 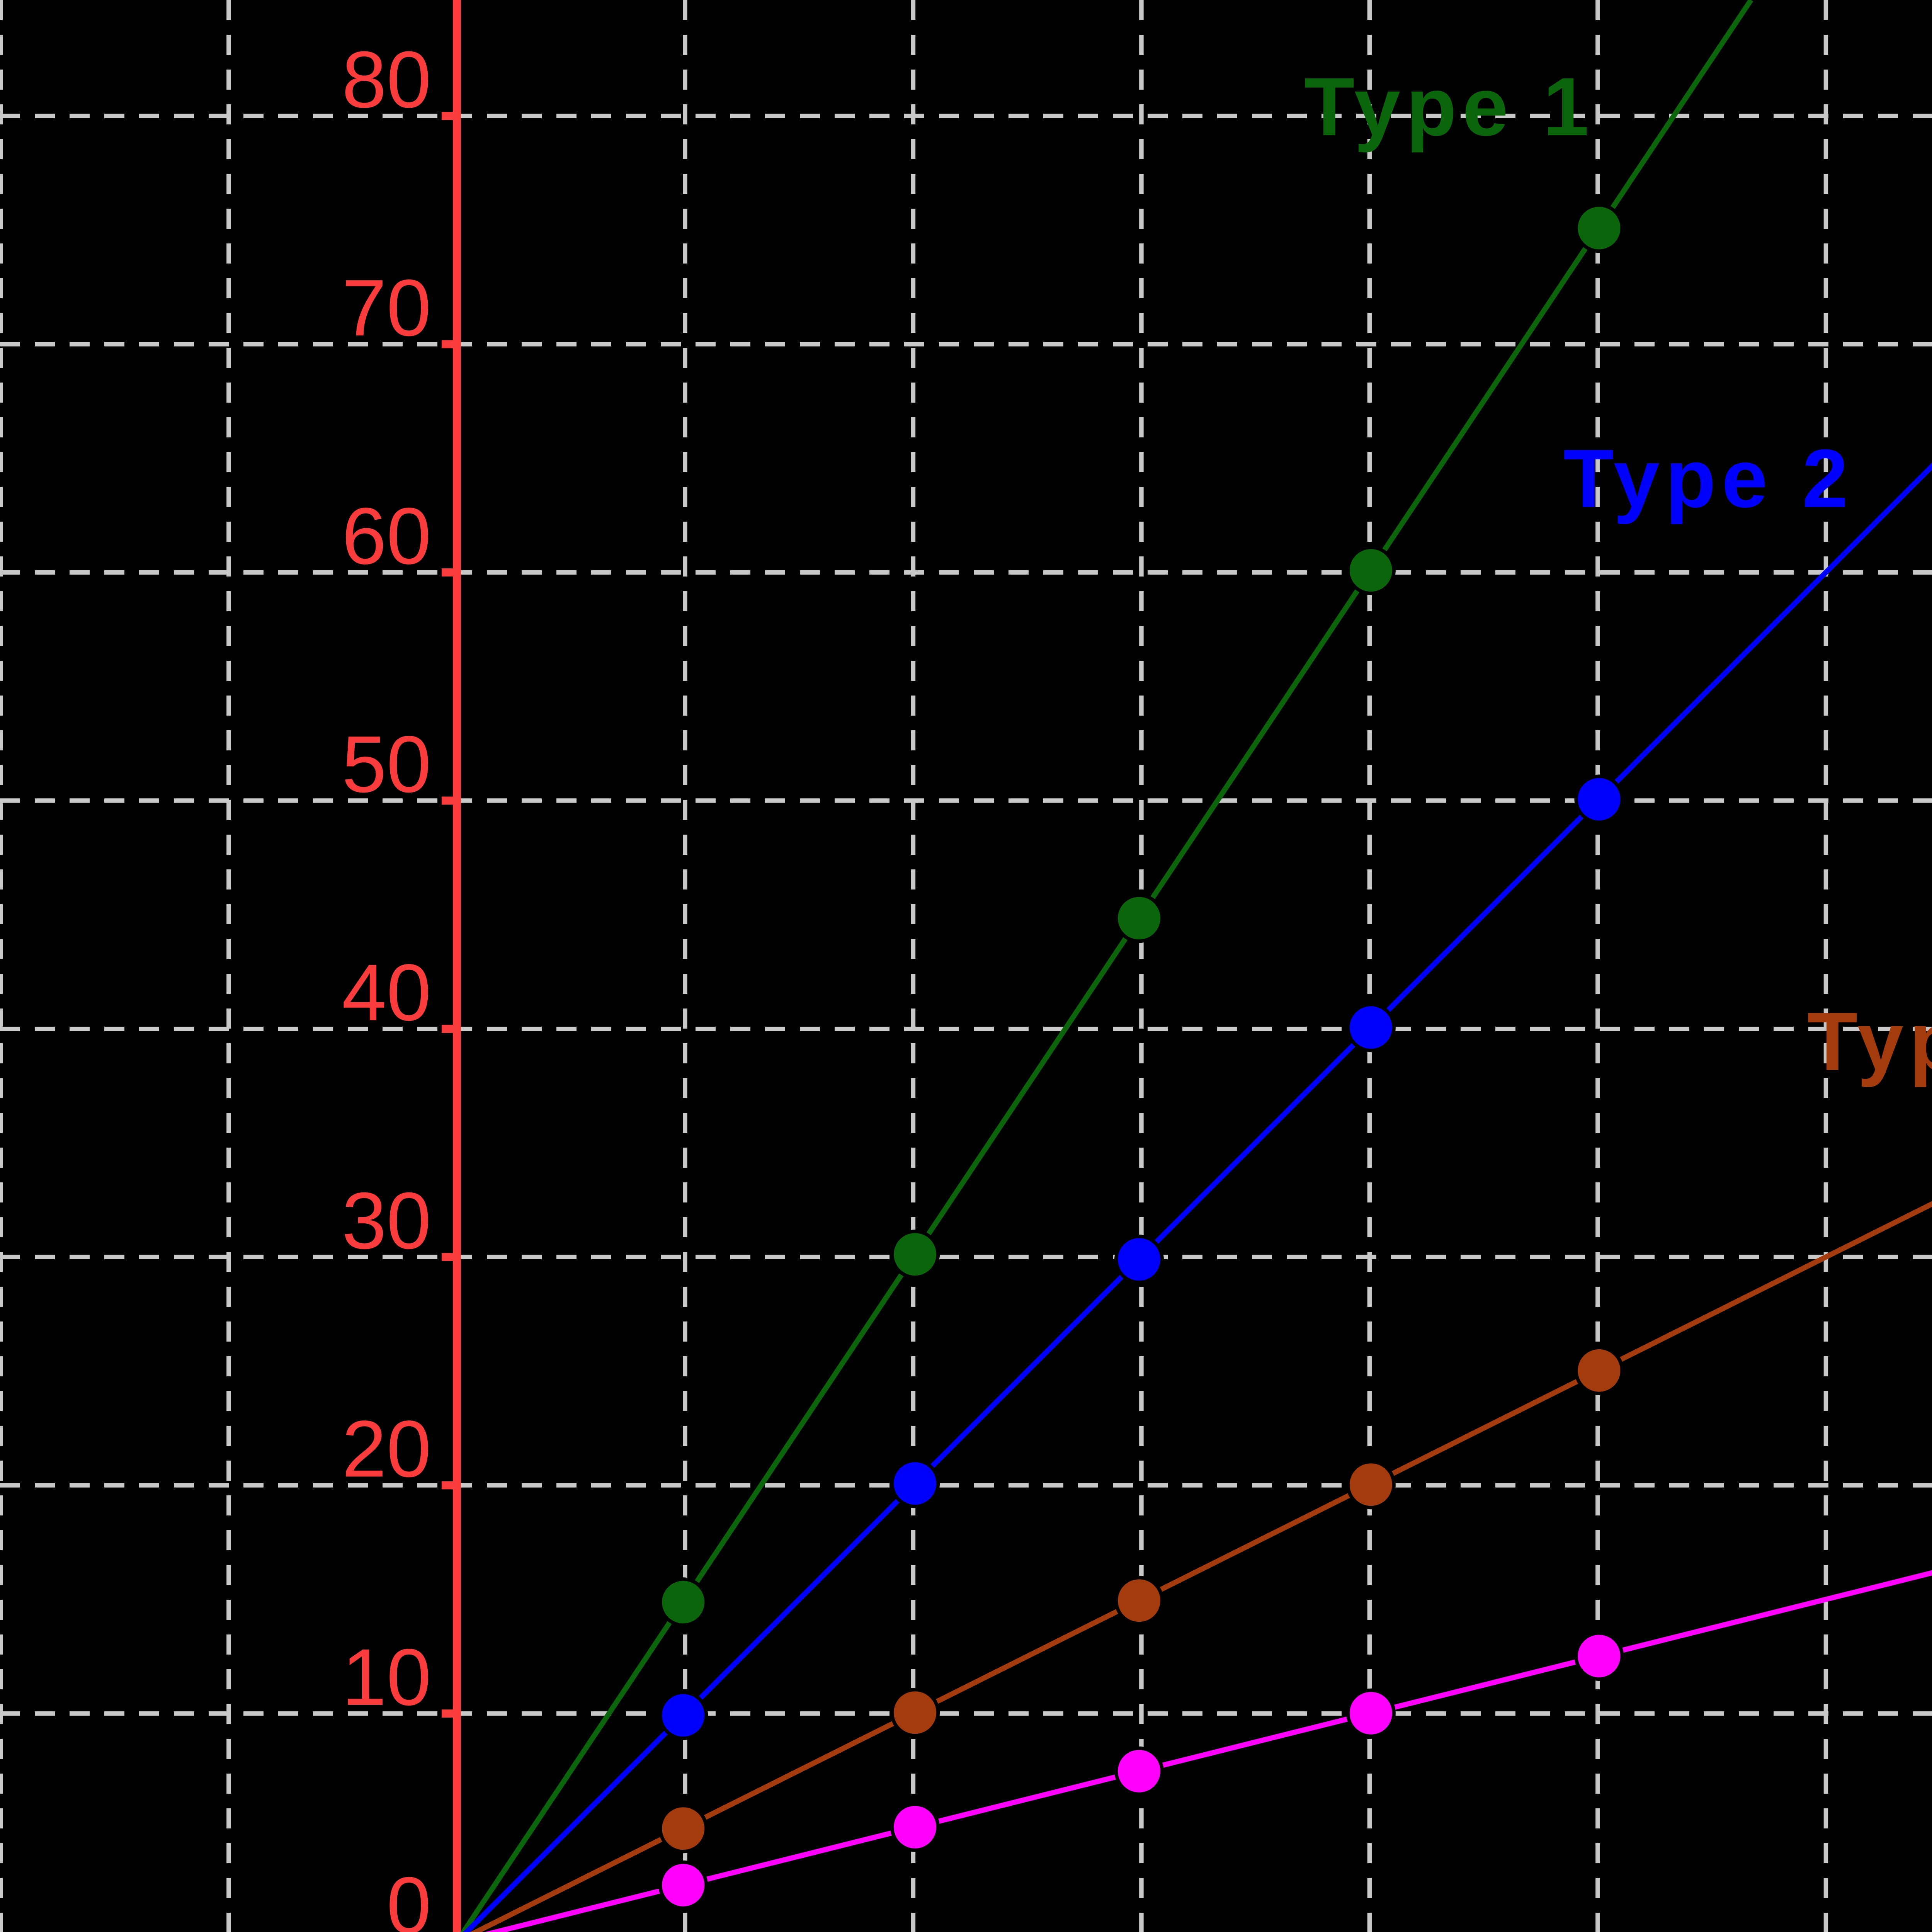 I want to click on svg-text: 40, so click(x=387, y=992).